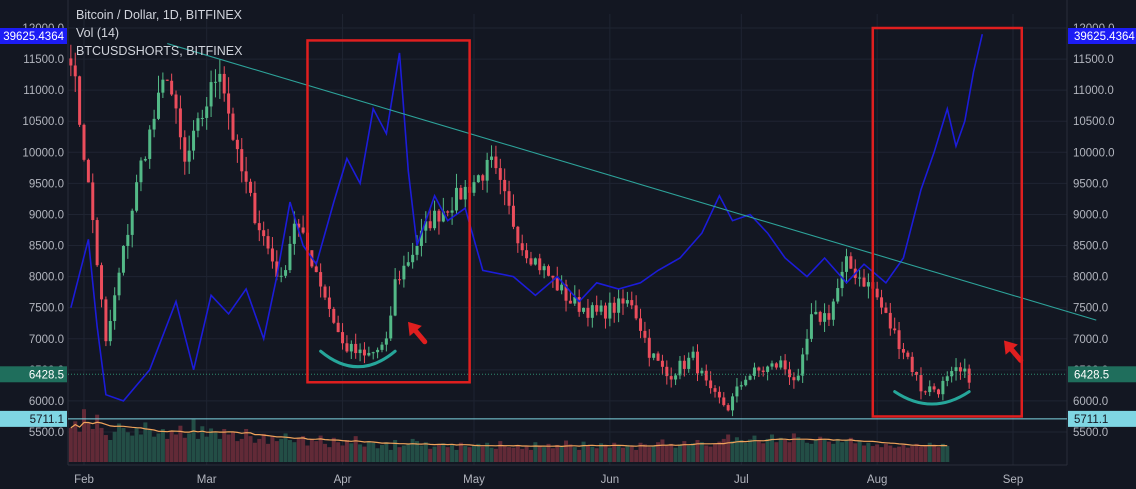 The height and width of the screenshot is (489, 1136). What do you see at coordinates (46, 340) in the screenshot?
I see `y-tick-label-left: 7000.0` at bounding box center [46, 340].